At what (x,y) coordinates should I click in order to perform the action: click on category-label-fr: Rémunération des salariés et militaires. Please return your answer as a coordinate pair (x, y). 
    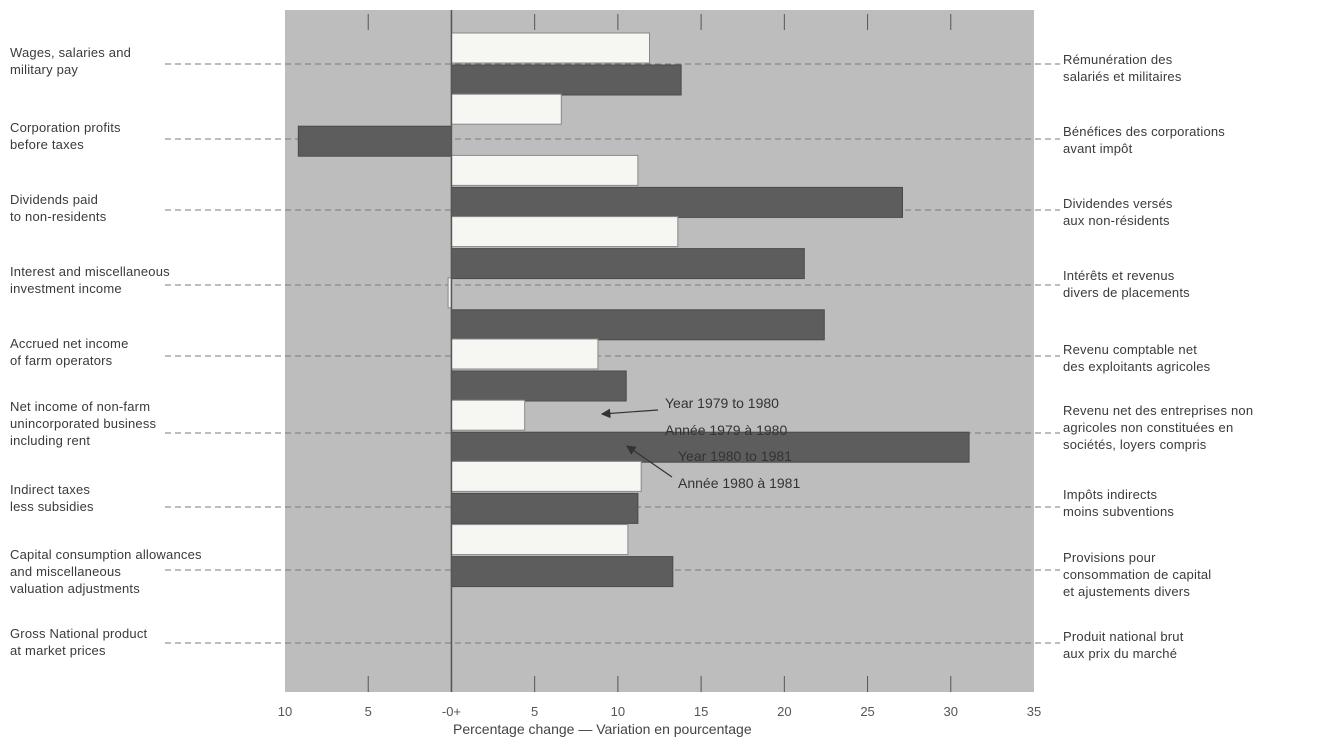
    Looking at the image, I should click on (1122, 68).